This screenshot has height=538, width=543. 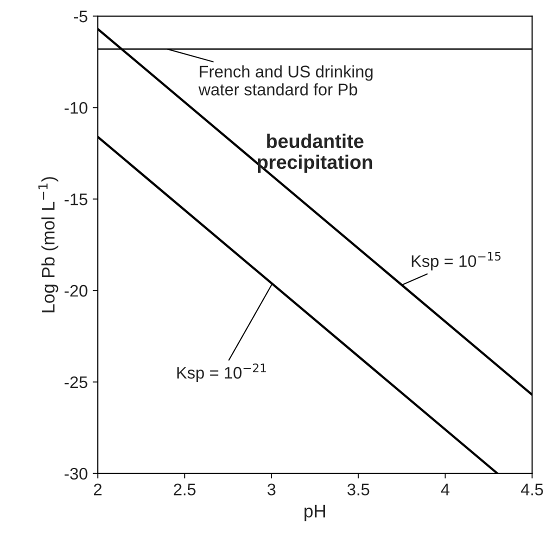 What do you see at coordinates (76, 290) in the screenshot?
I see `y-tick-label: -20` at bounding box center [76, 290].